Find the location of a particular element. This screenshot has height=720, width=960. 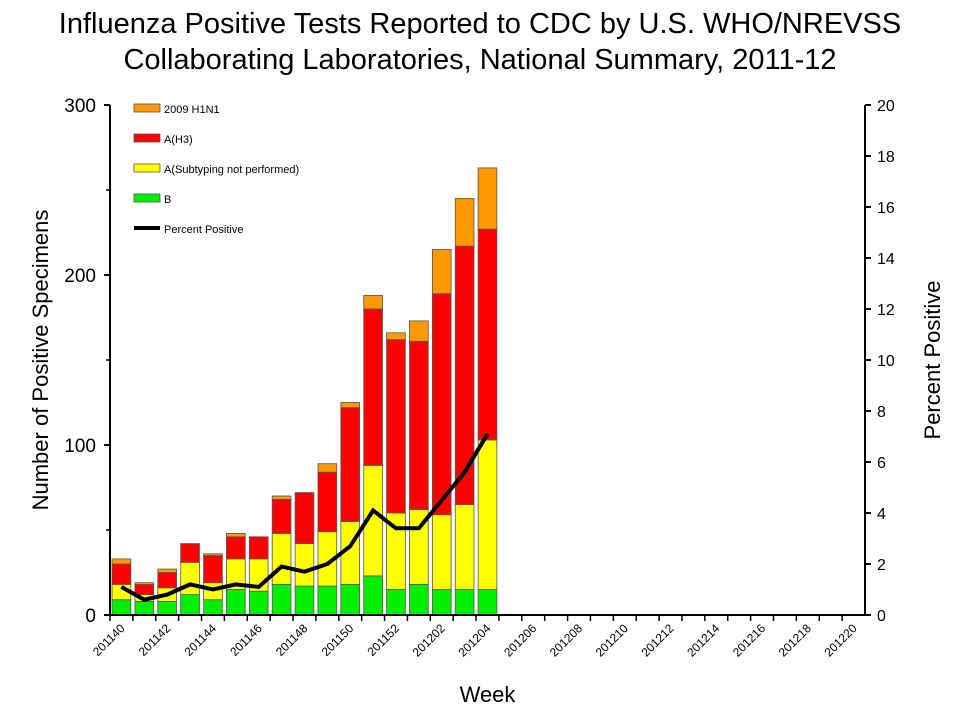

x-tick-label: 201148 is located at coordinates (292, 640).